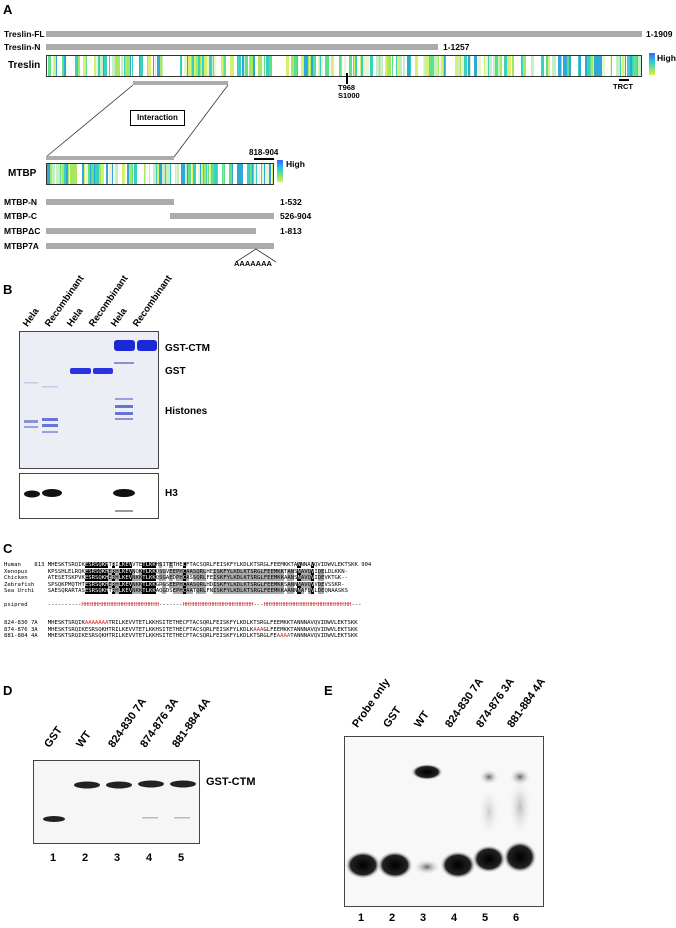  What do you see at coordinates (181, 858) in the screenshot?
I see `lane-number: 5` at bounding box center [181, 858].